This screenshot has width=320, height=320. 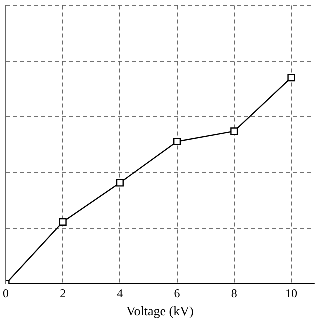 I want to click on x-tick-label: 2, so click(x=63, y=293).